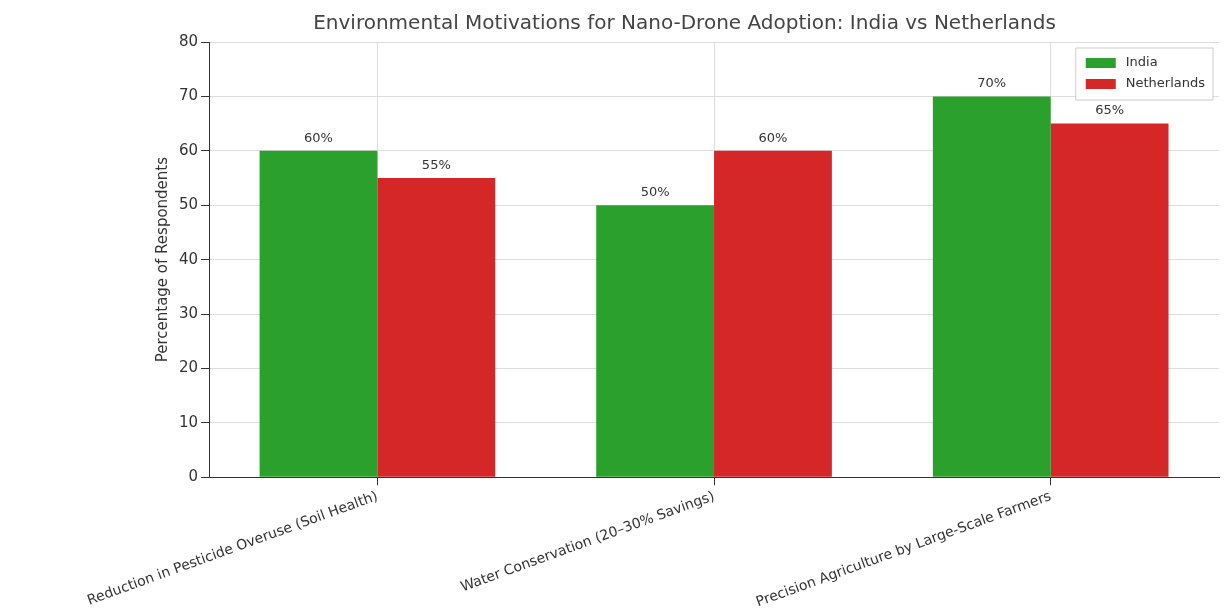 Image resolution: width=1225 pixels, height=616 pixels. Describe the element at coordinates (188, 95) in the screenshot. I see `y-tick-label: 70` at that location.